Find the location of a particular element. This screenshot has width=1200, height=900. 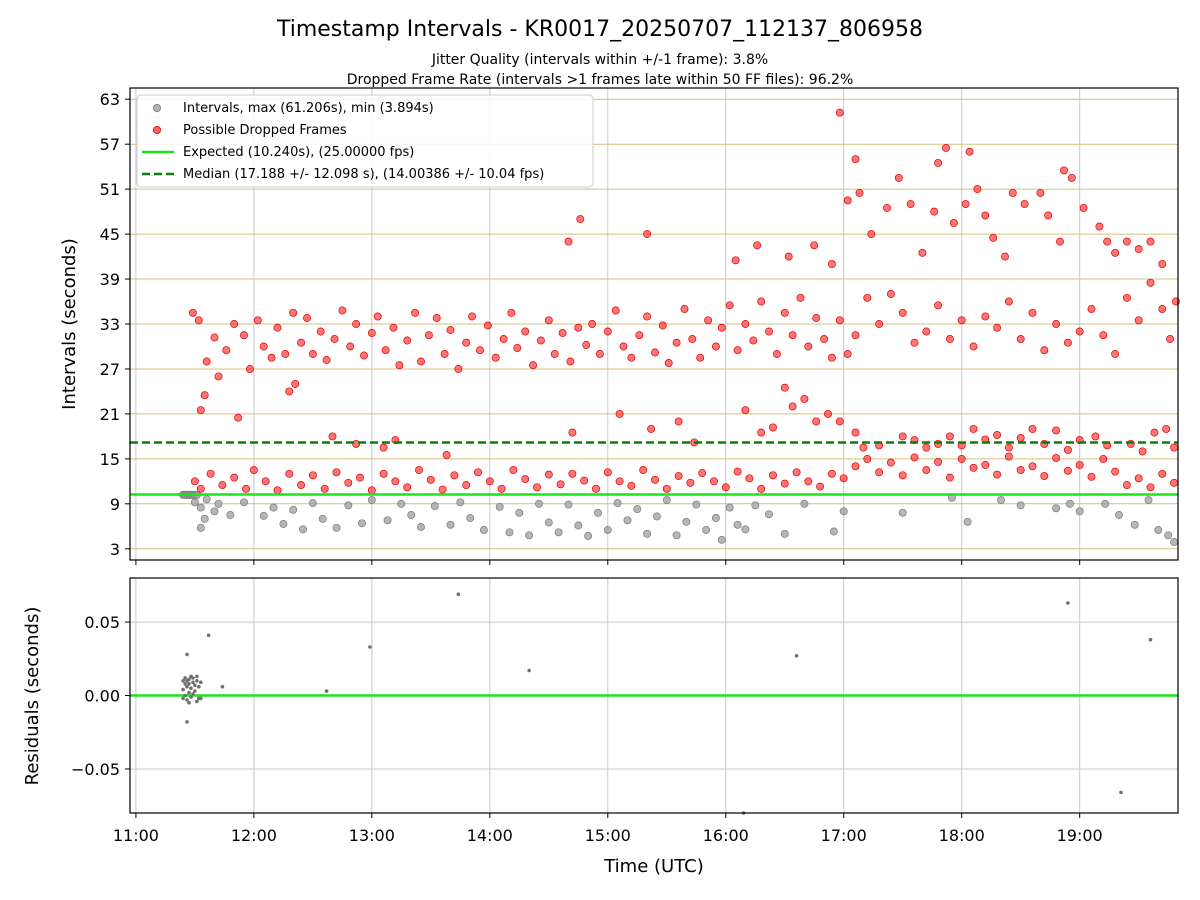

top-y-tick-label: 15 is located at coordinates (110, 459).